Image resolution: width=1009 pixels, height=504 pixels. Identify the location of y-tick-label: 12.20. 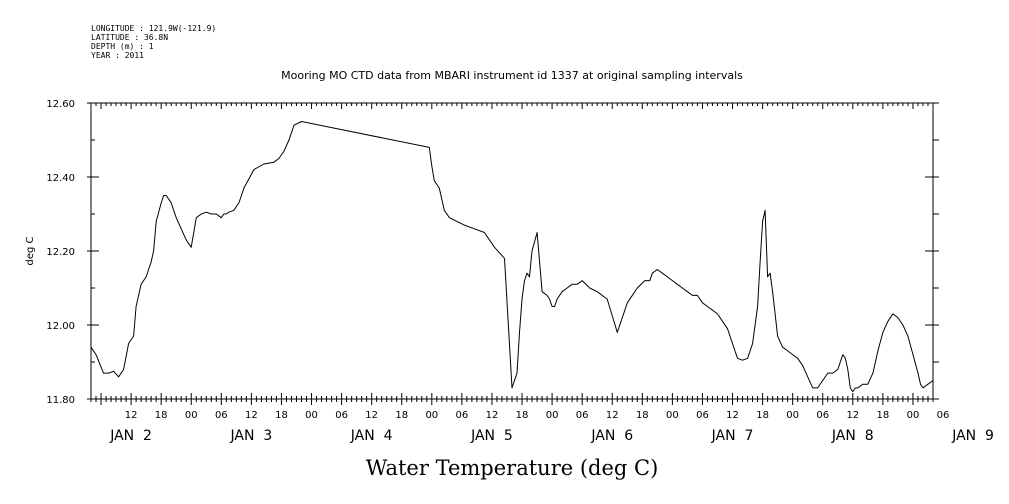
(60, 252).